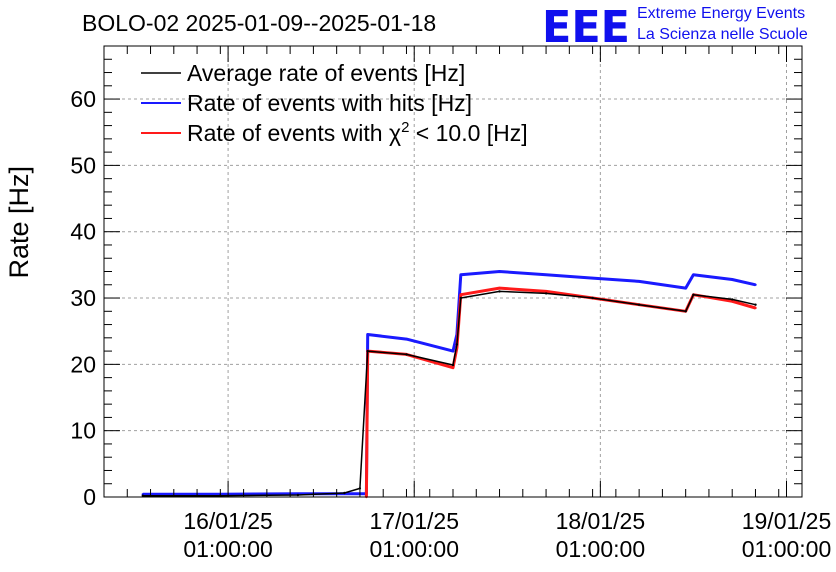 This screenshot has height=572, width=836. What do you see at coordinates (601, 521) in the screenshot?
I see `x-tick-label-date: 18/01/25` at bounding box center [601, 521].